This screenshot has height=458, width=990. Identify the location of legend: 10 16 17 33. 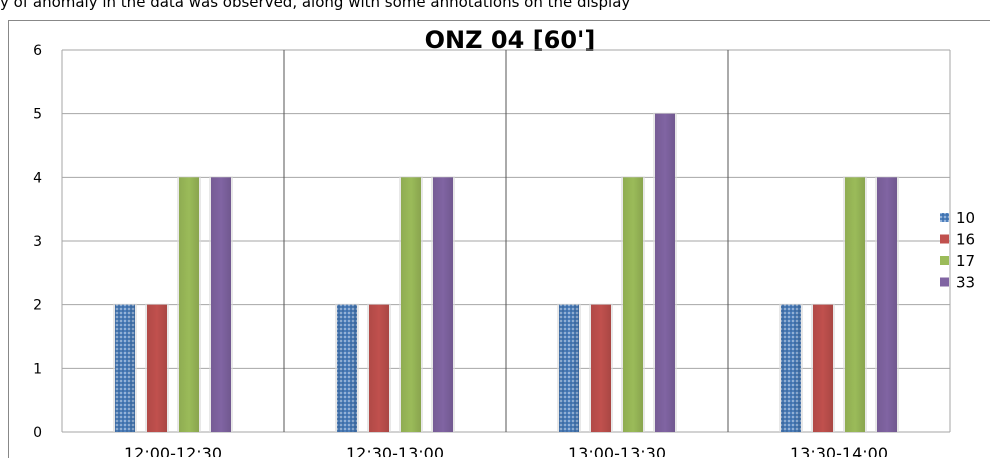
(957, 250).